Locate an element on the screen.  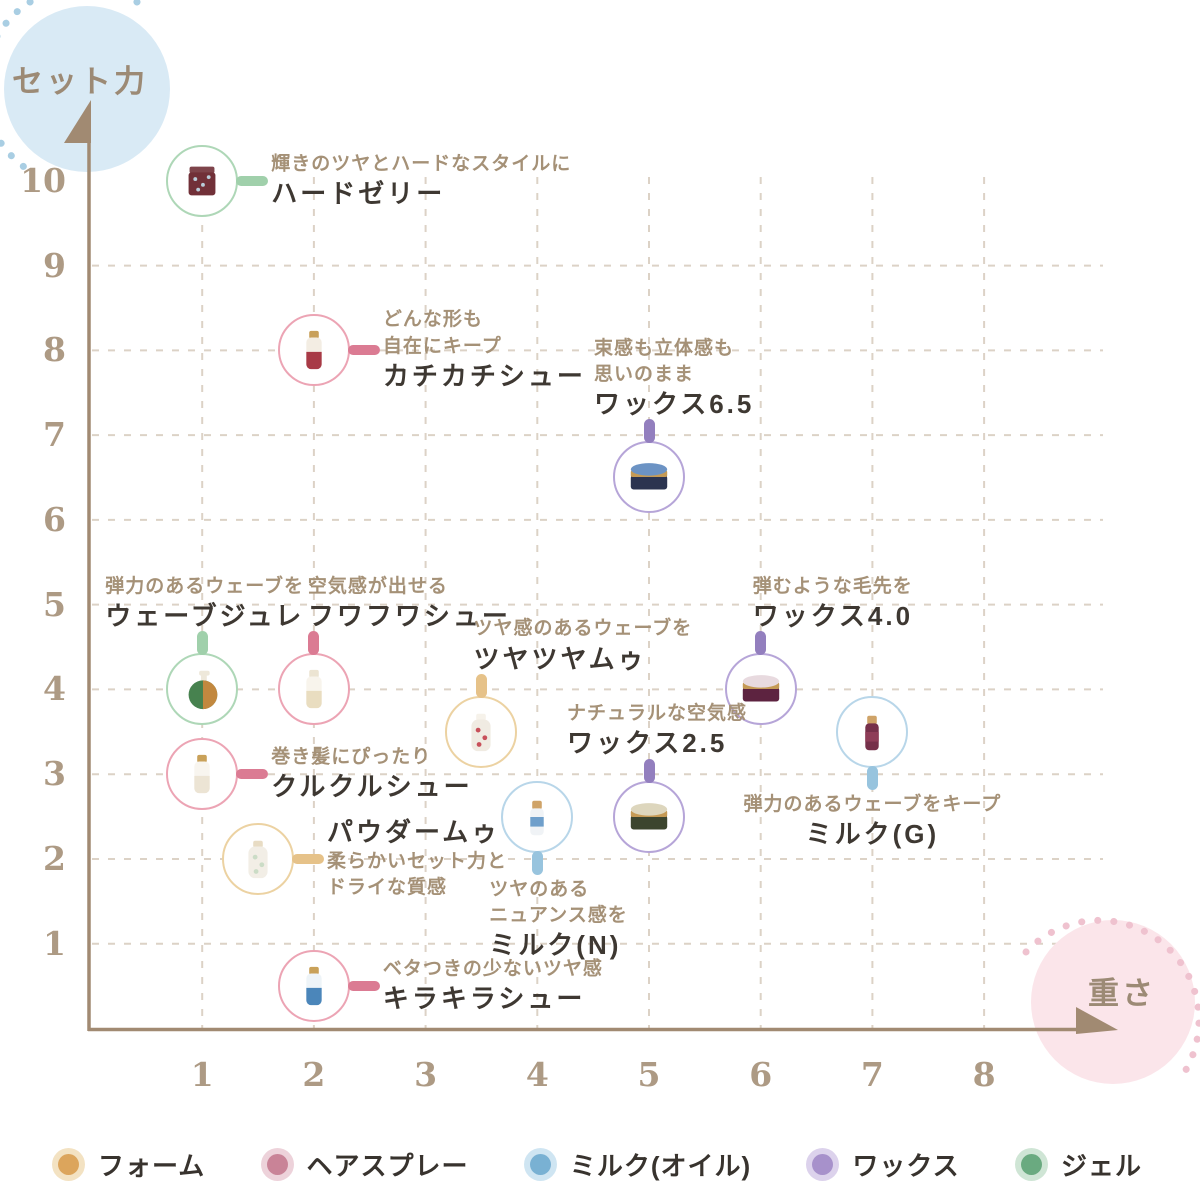
product-desc: ニュアンス感を is located at coordinates (558, 915).